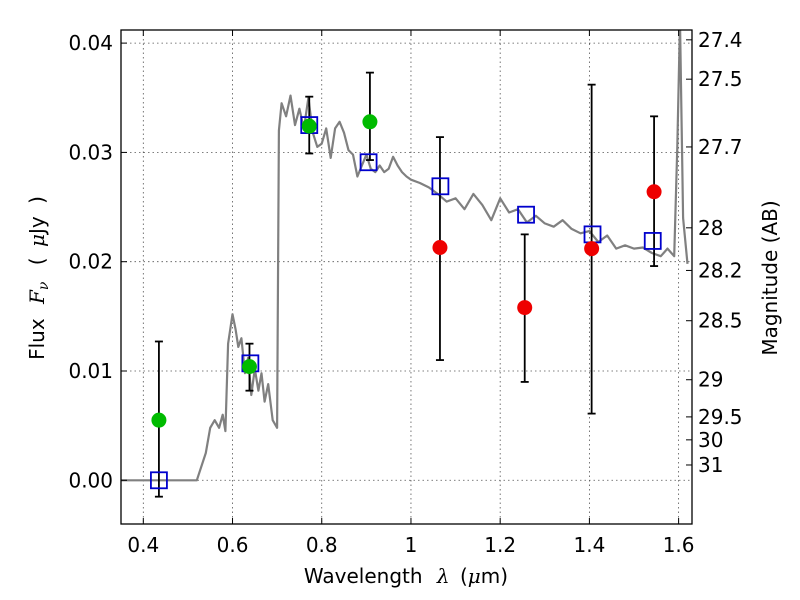 The height and width of the screenshot is (600, 800). Describe the element at coordinates (464, 576) in the screenshot. I see `x-axis-label-unit-open: (` at that location.